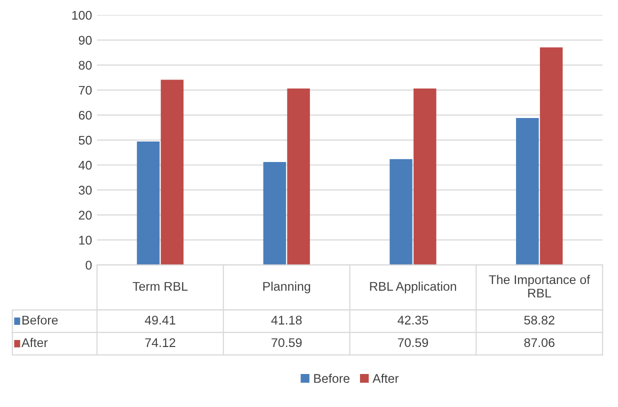 The height and width of the screenshot is (407, 618). I want to click on data-label: 49.41, so click(160, 320).